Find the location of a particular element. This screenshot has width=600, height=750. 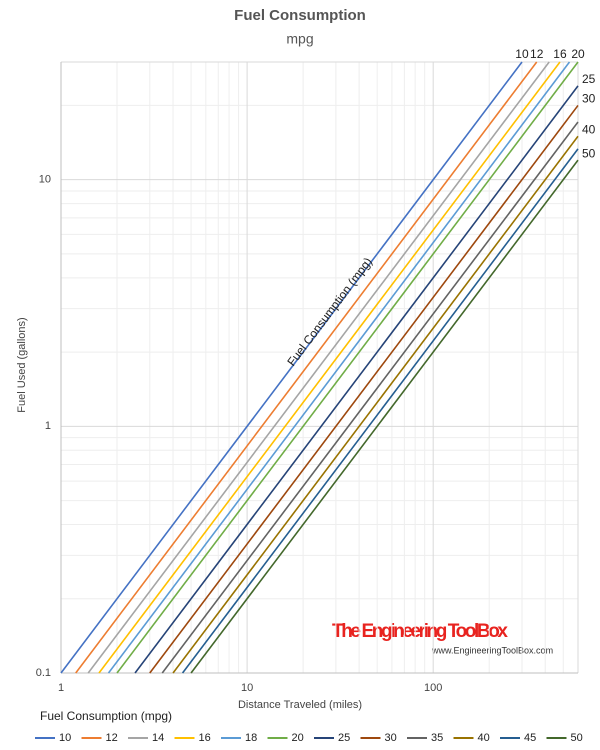

x-tick-label: 1 is located at coordinates (61, 688).